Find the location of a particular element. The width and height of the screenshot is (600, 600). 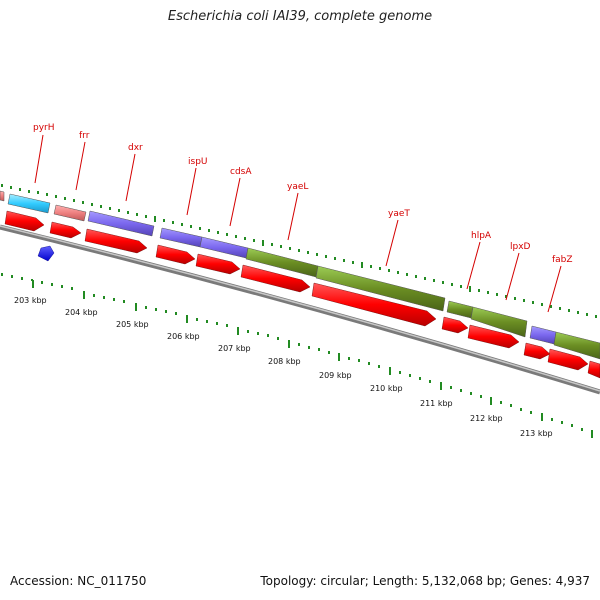

kbp-label: 206 kbp is located at coordinates (183, 336).